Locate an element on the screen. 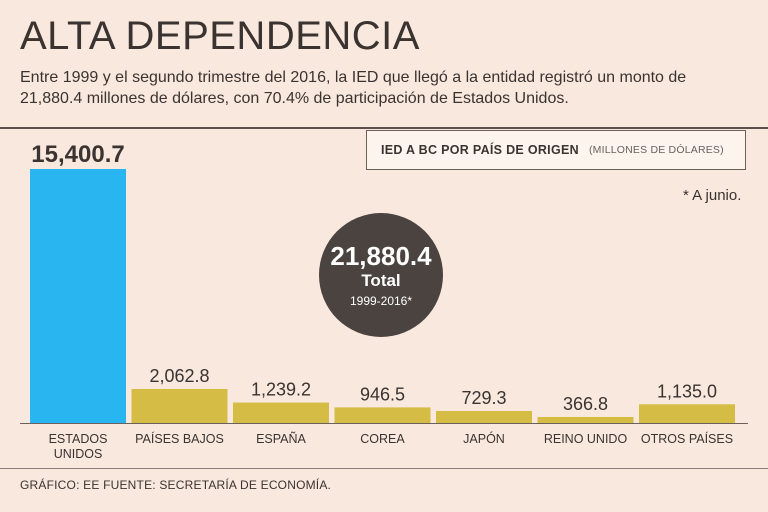 Image resolution: width=768 pixels, height=512 pixels. legend-unit: (MILLONES DE DÓLARES) is located at coordinates (656, 150).